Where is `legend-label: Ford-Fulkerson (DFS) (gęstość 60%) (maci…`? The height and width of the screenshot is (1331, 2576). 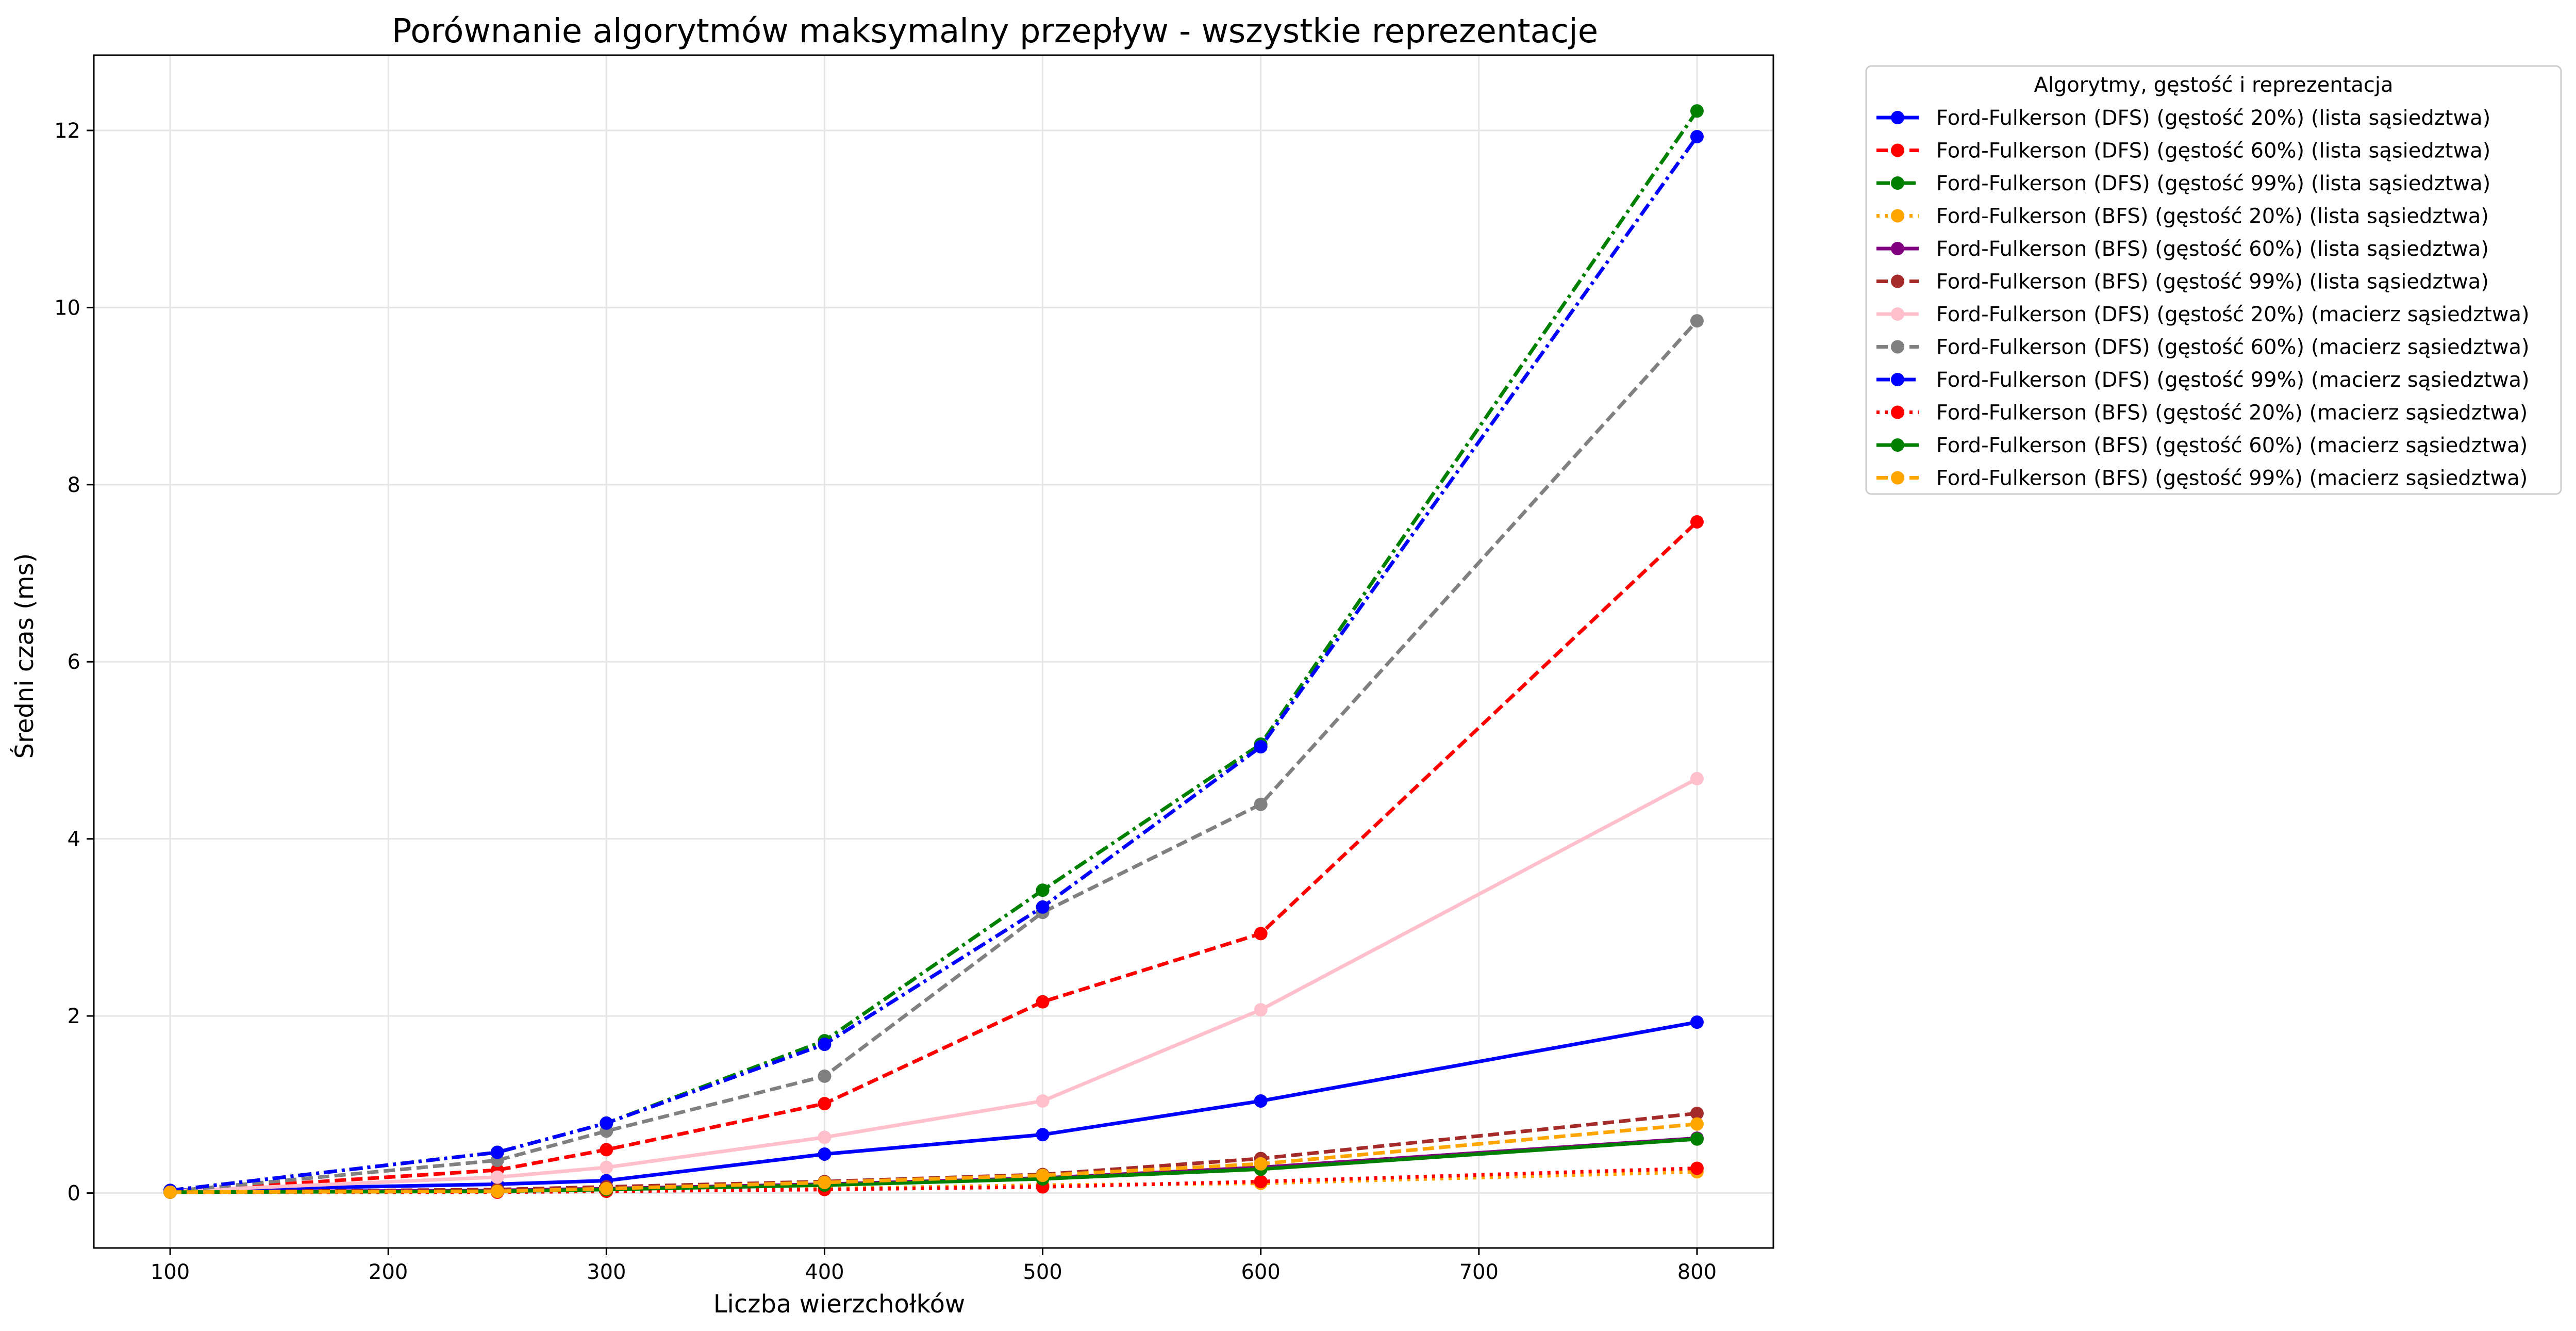 legend-label: Ford-Fulkerson (DFS) (gęstość 60%) (maci… is located at coordinates (2233, 347).